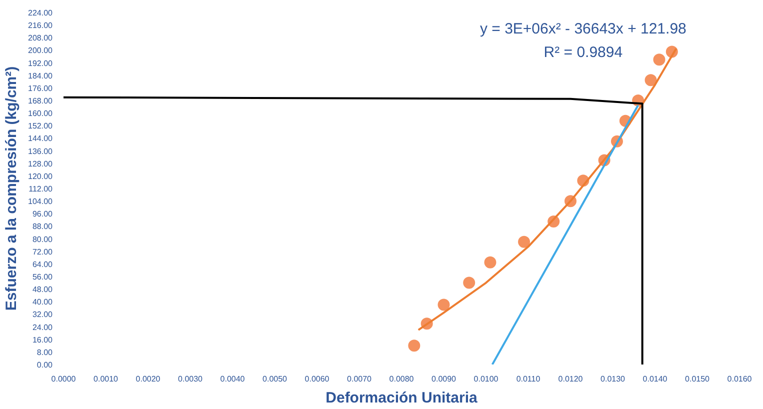  I want to click on x-tick-label: 0.0030, so click(191, 379).